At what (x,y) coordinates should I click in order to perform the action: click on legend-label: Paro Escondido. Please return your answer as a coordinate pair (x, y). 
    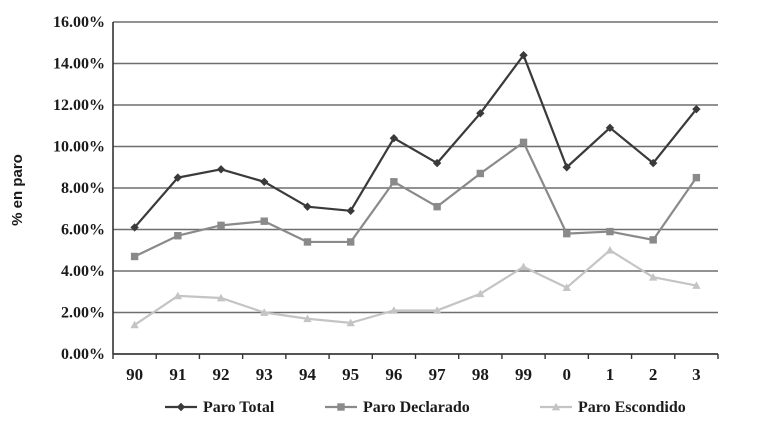
    Looking at the image, I should click on (632, 407).